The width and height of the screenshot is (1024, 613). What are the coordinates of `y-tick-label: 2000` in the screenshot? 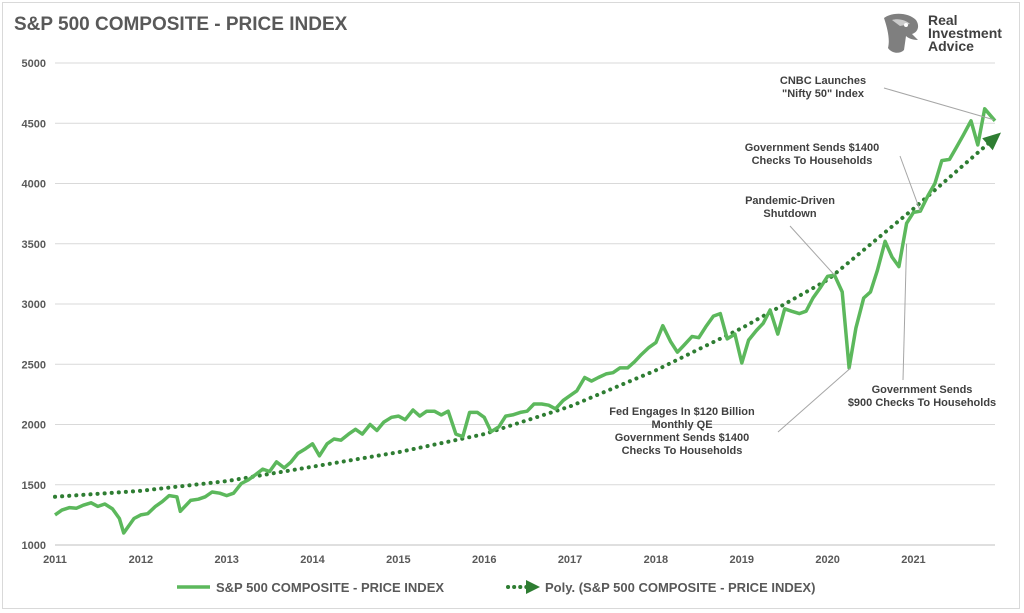 It's located at (34, 426).